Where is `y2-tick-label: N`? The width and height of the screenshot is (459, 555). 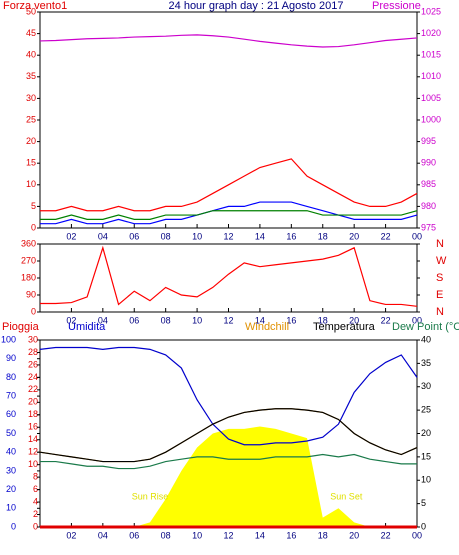 y2-tick-label: N is located at coordinates (440, 312).